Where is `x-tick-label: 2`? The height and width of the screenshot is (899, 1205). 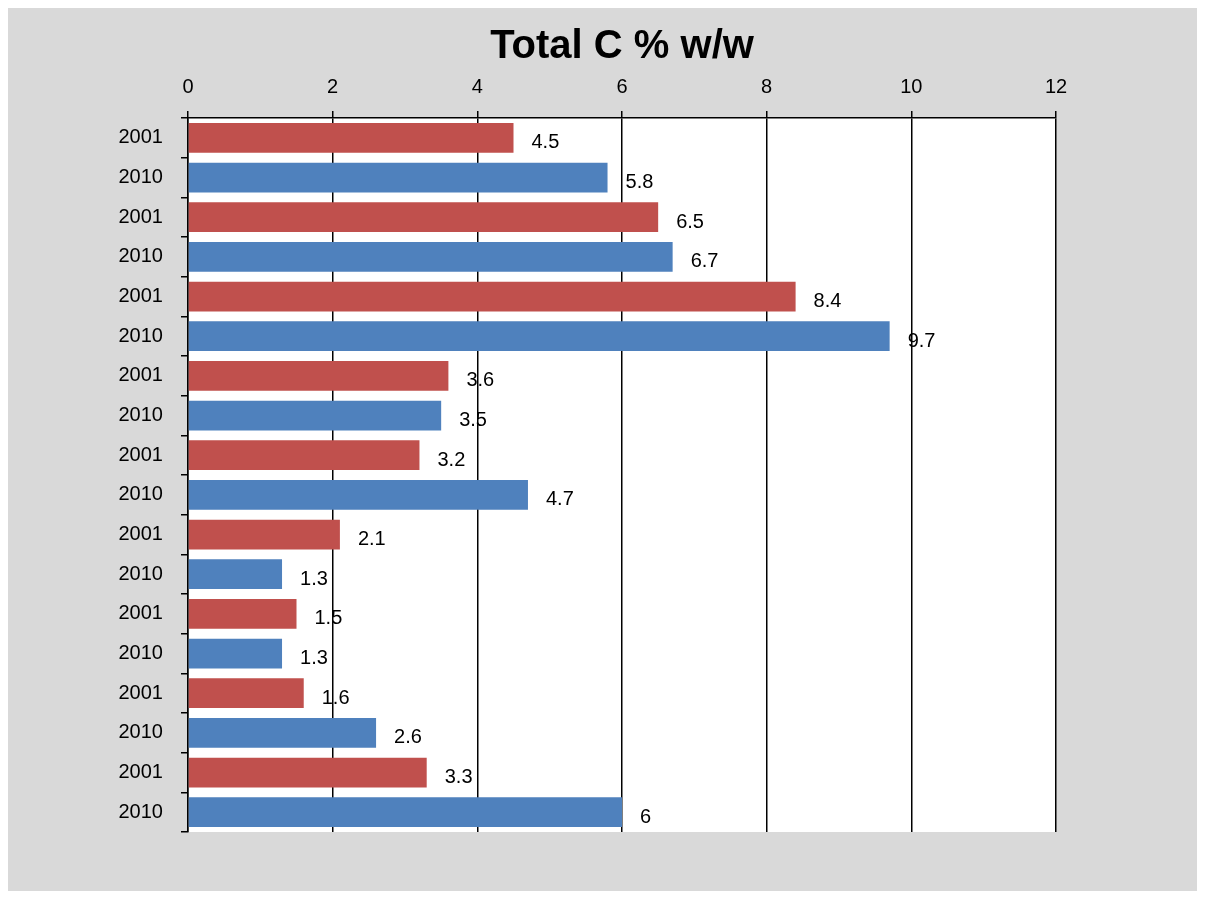
x-tick-label: 2 is located at coordinates (333, 85).